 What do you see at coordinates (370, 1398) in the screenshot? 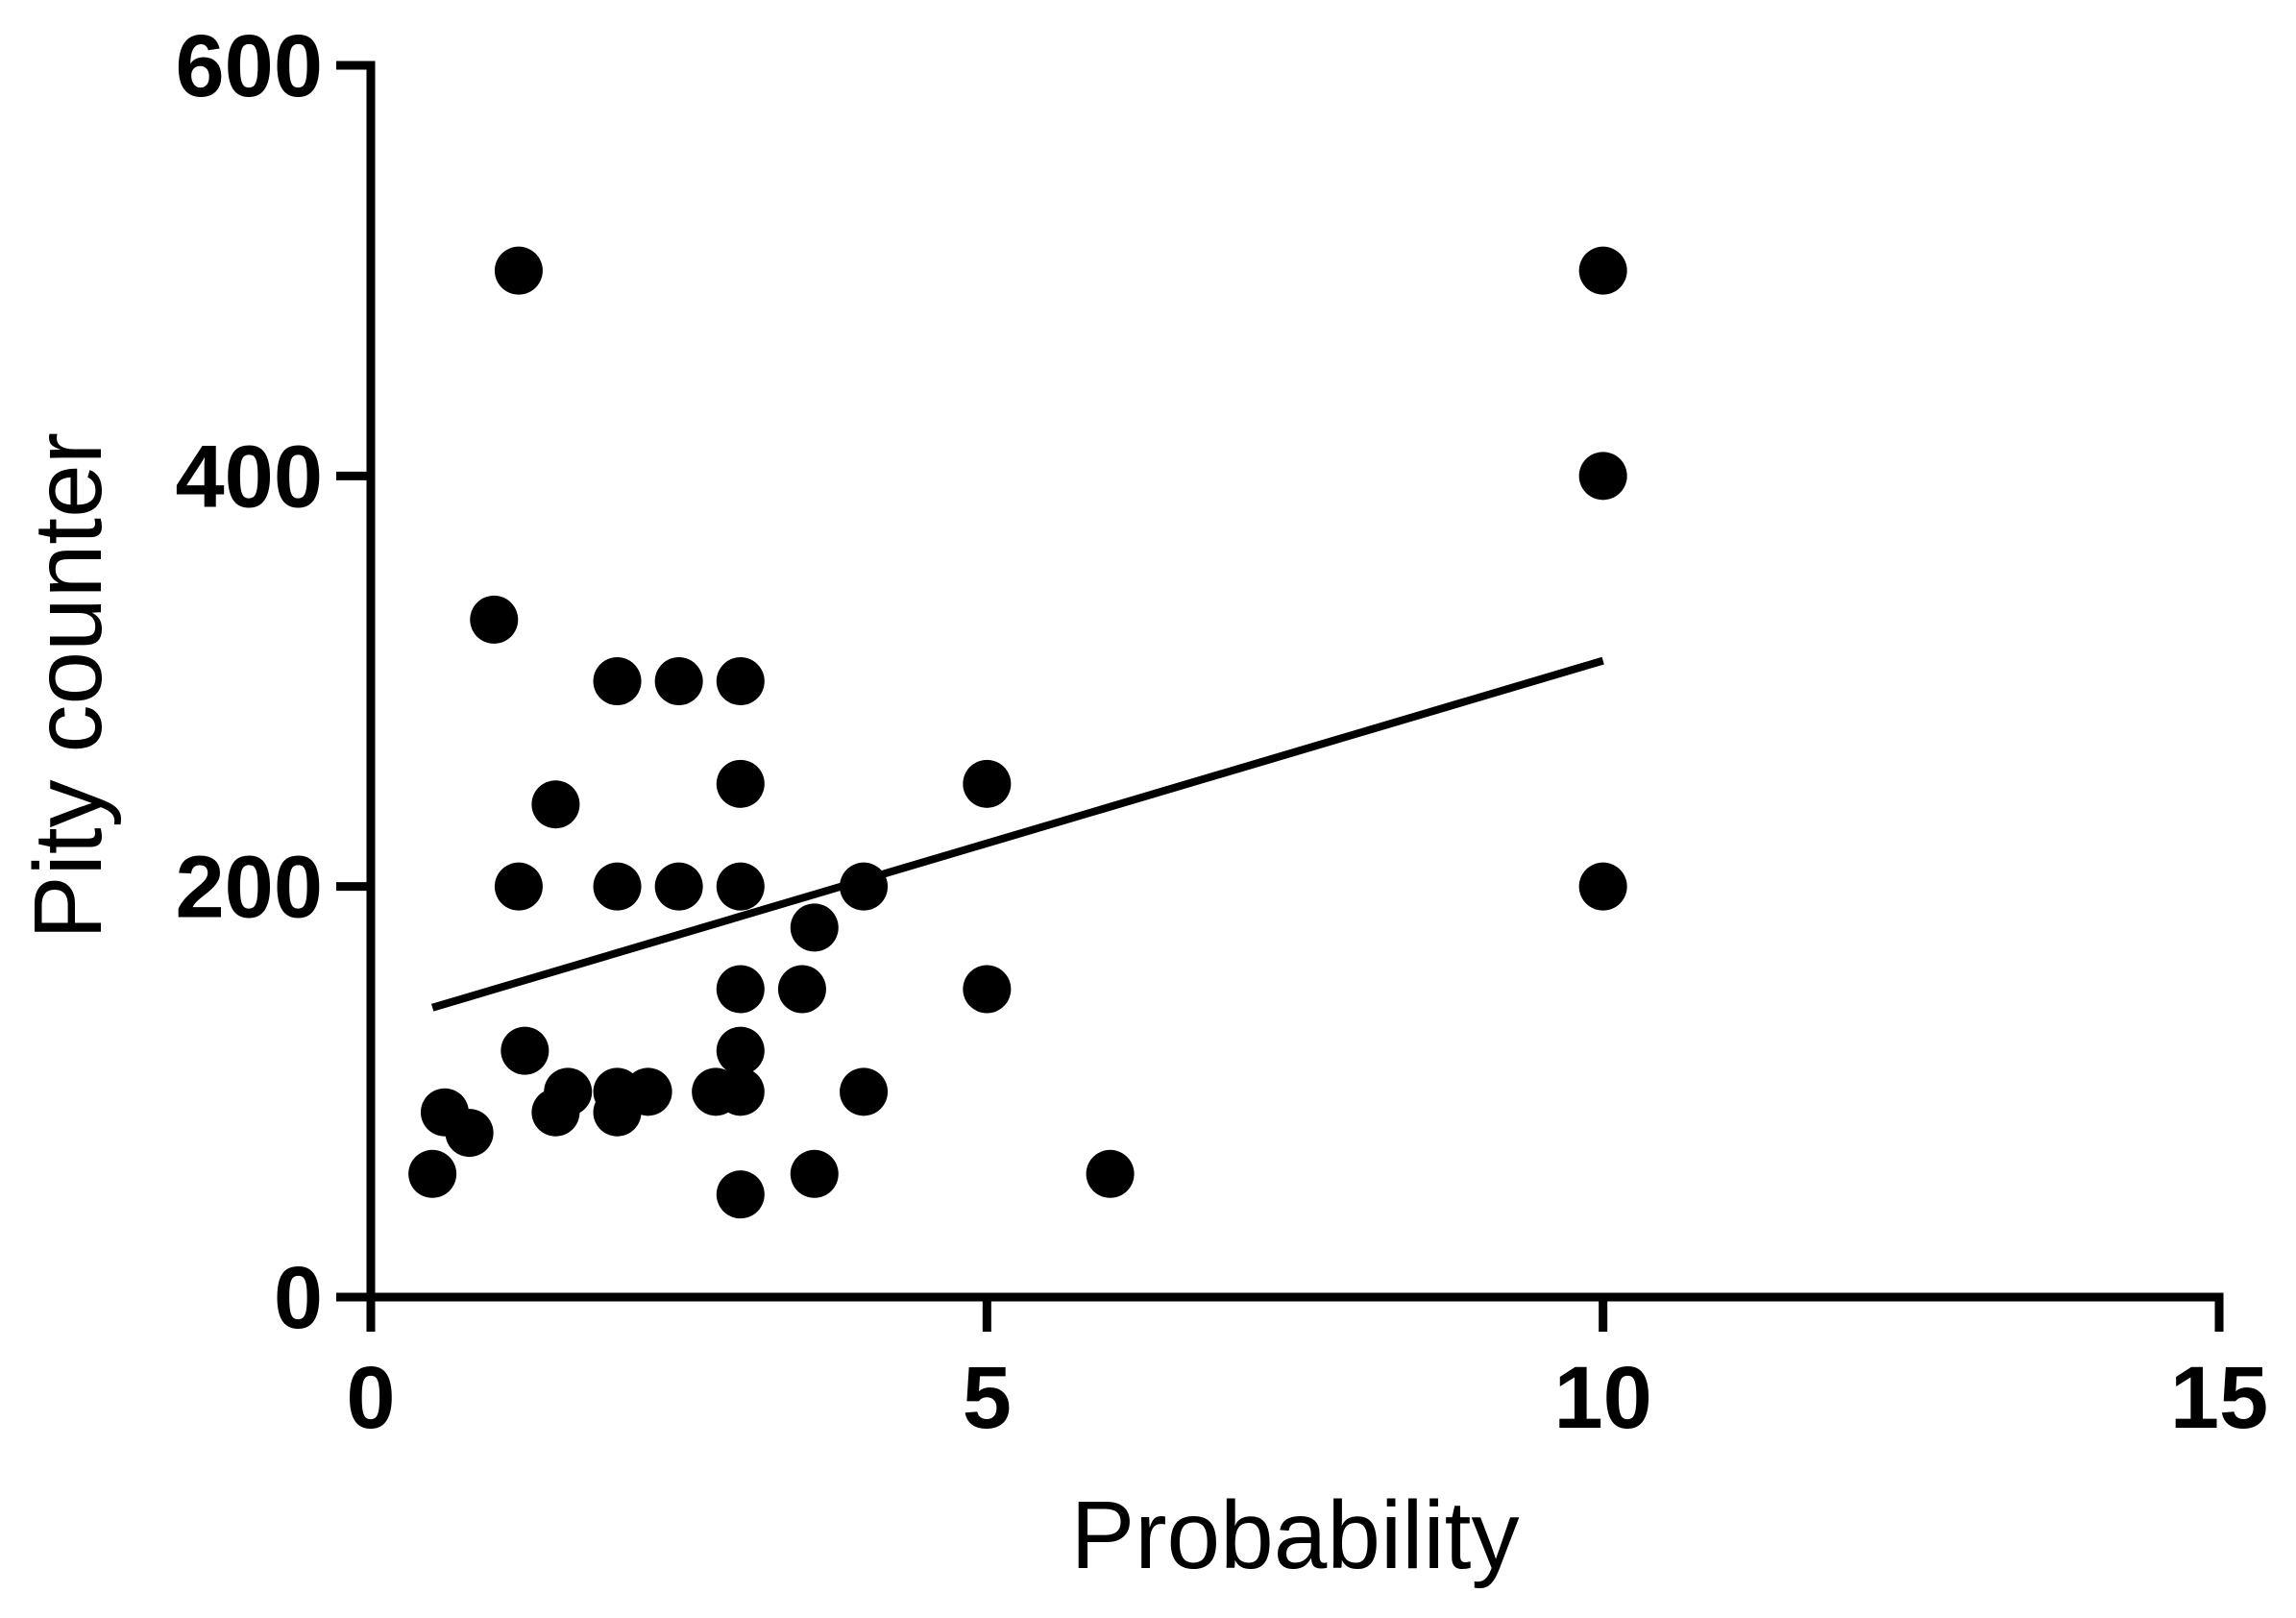
I see `x-tick-label: 0` at bounding box center [370, 1398].